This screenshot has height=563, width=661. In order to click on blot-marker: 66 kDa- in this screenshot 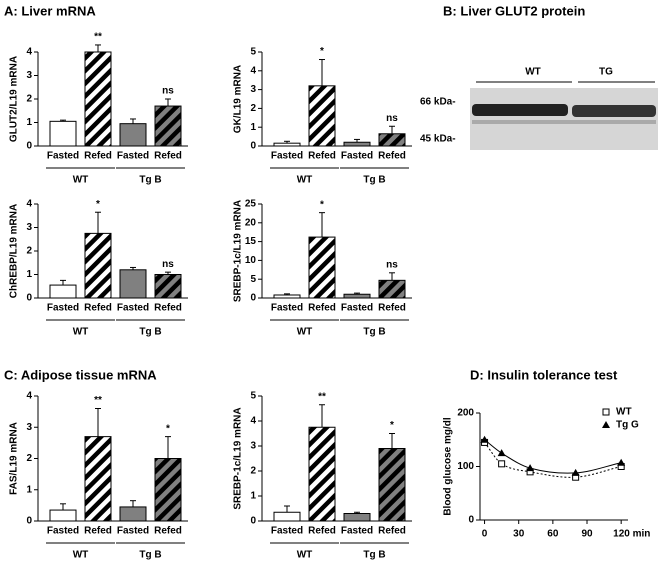, I will do `click(438, 102)`.